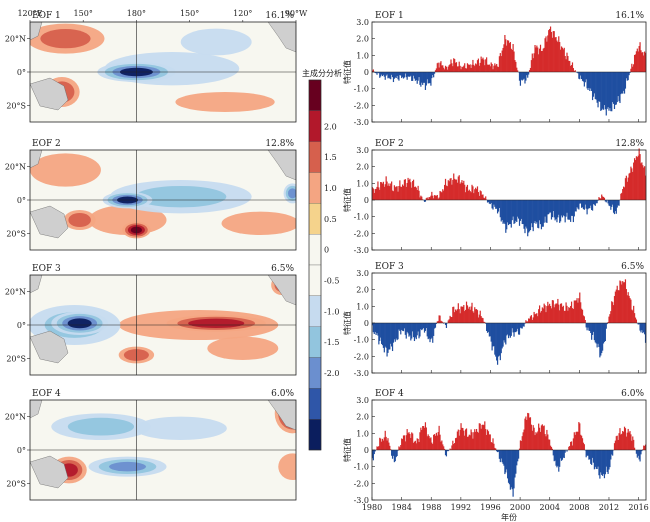 This screenshot has height=522, width=650. What do you see at coordinates (15, 167) in the screenshot?
I see `lat-tick-label: 20°N` at bounding box center [15, 167].